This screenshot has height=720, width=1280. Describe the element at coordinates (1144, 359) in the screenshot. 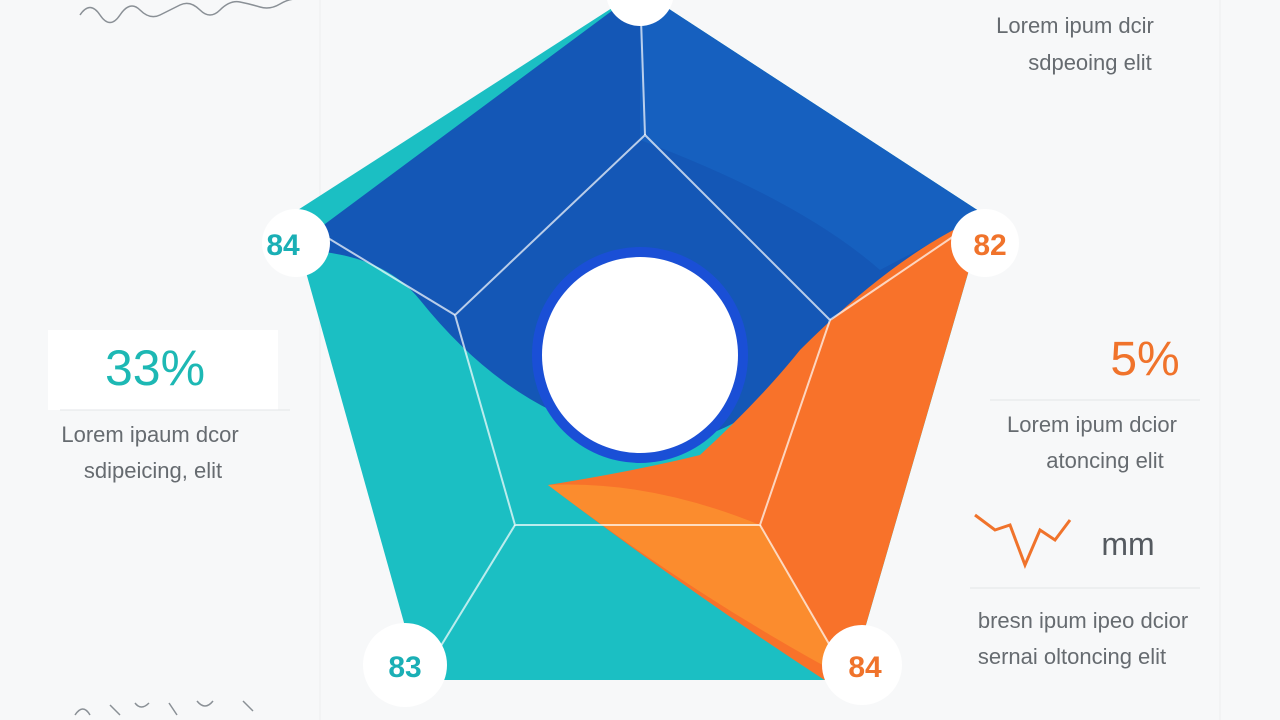

I see `stat: 5%` at that location.